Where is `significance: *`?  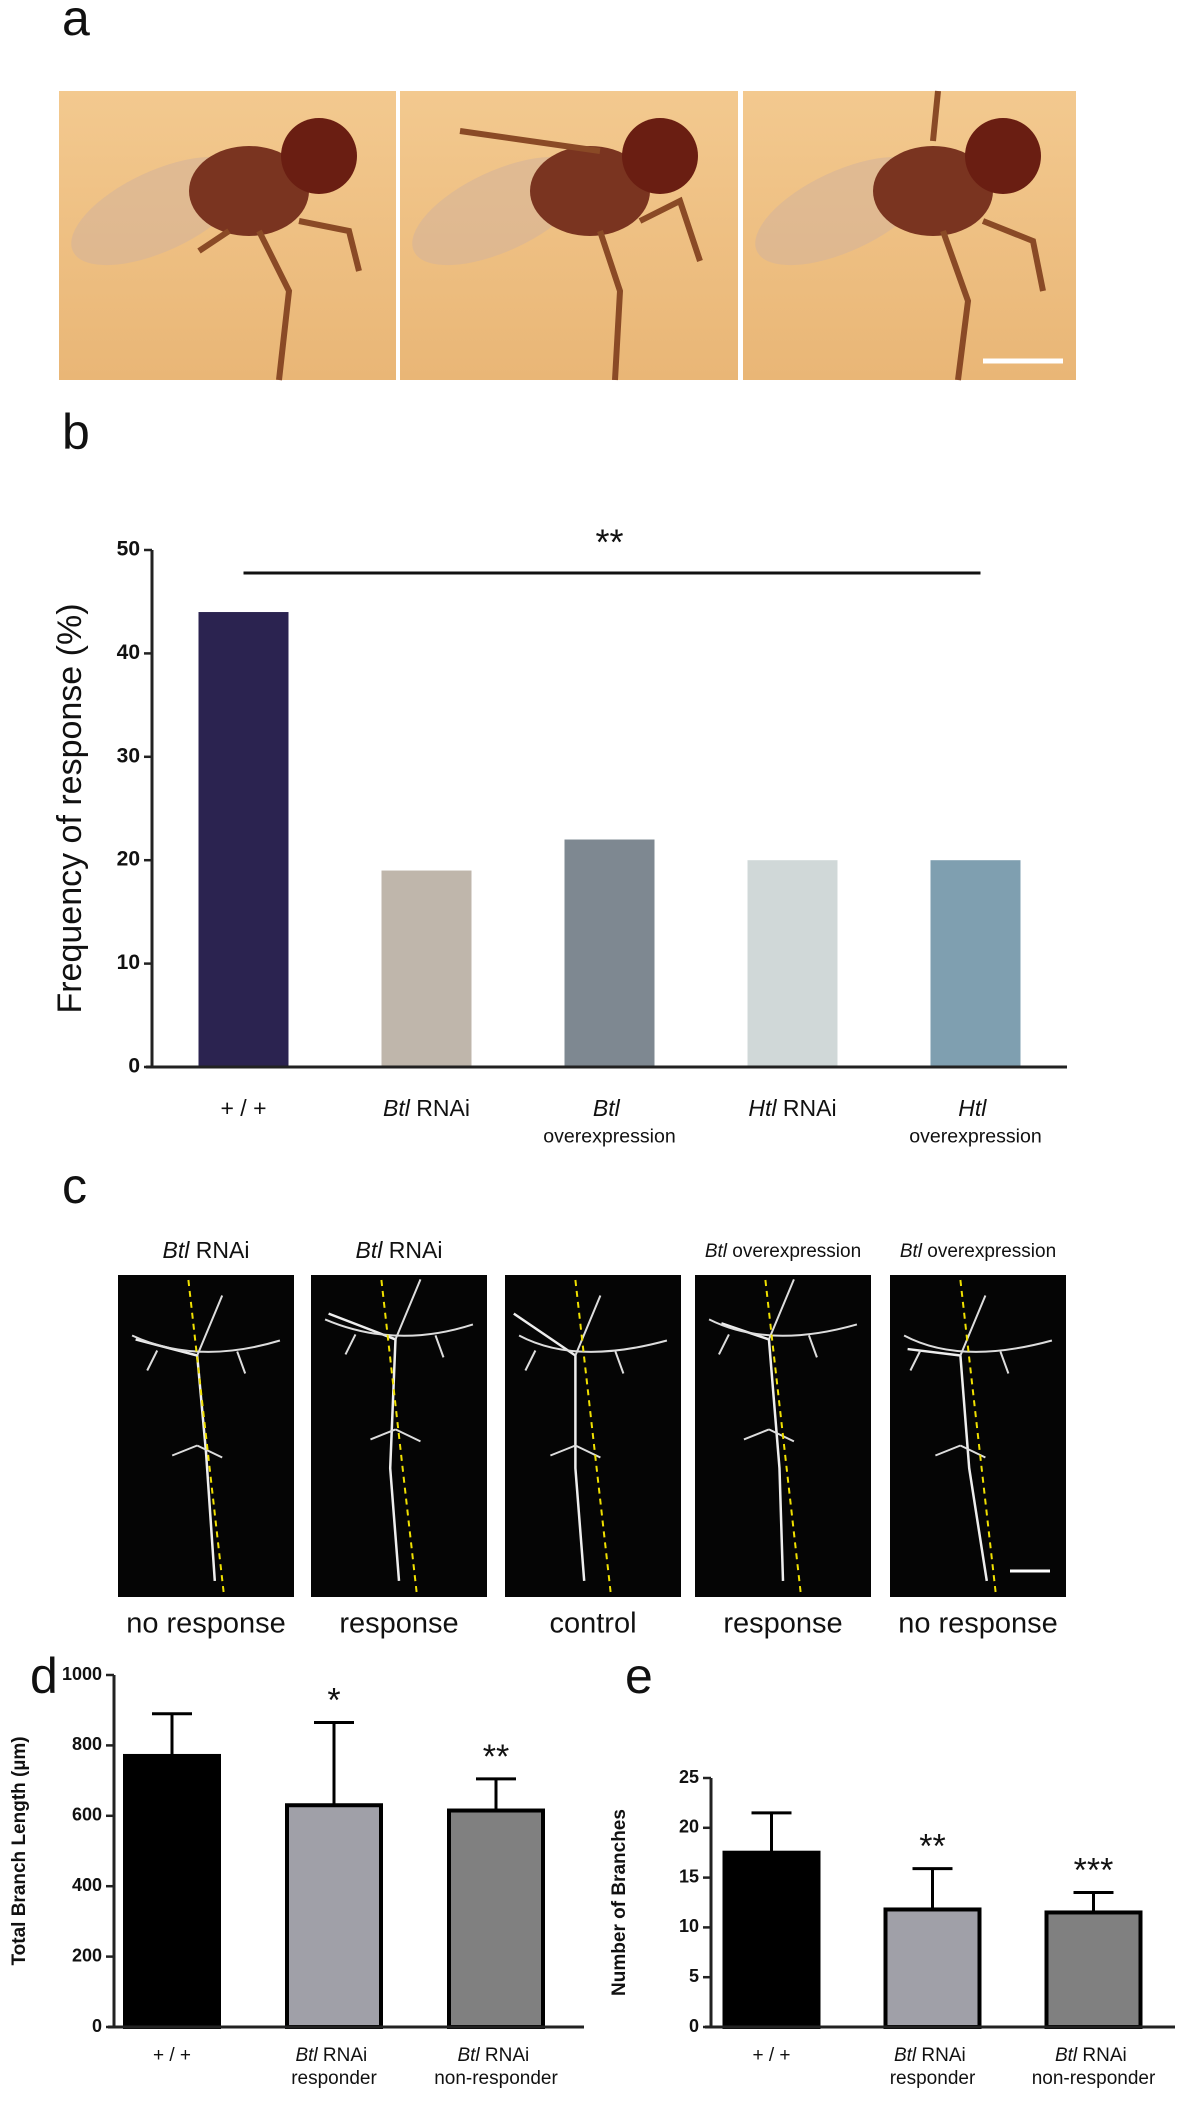 significance: * is located at coordinates (333, 1701).